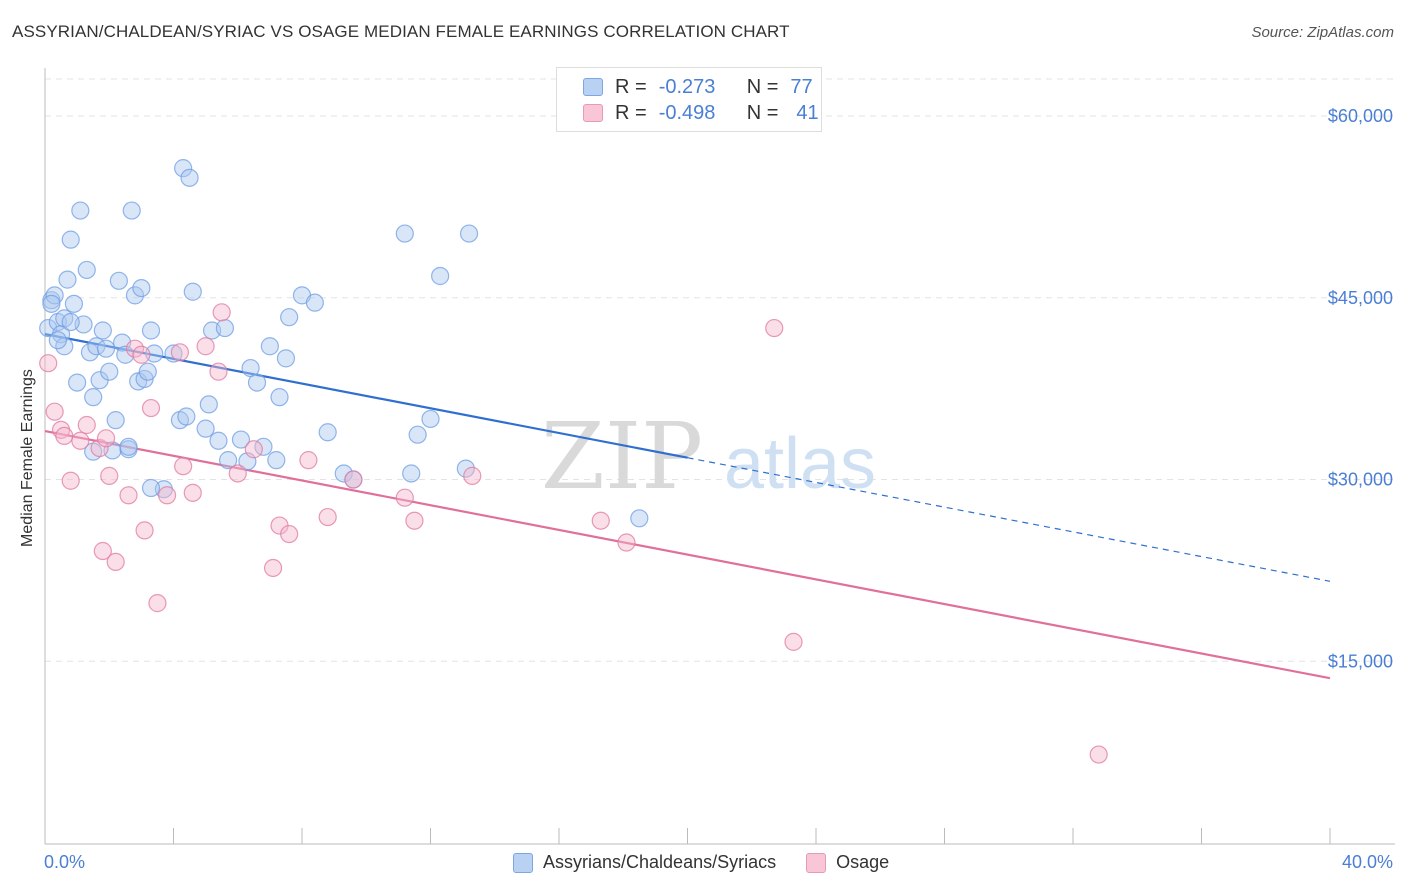  Describe the element at coordinates (1367, 862) in the screenshot. I see `x-tick-max: 40.0%` at that location.